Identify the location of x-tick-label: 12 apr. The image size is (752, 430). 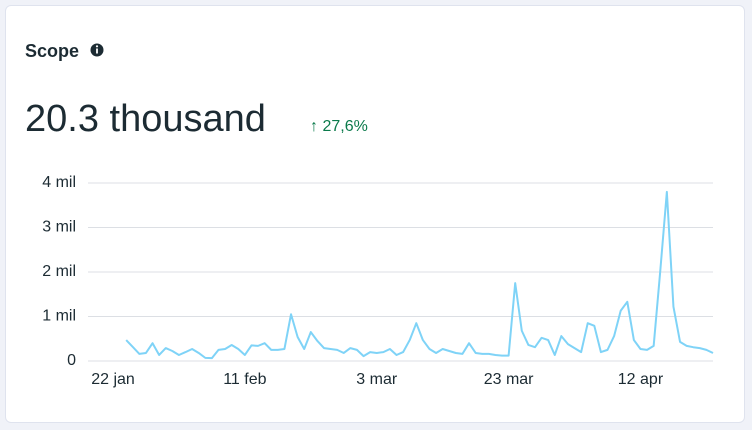
(641, 379).